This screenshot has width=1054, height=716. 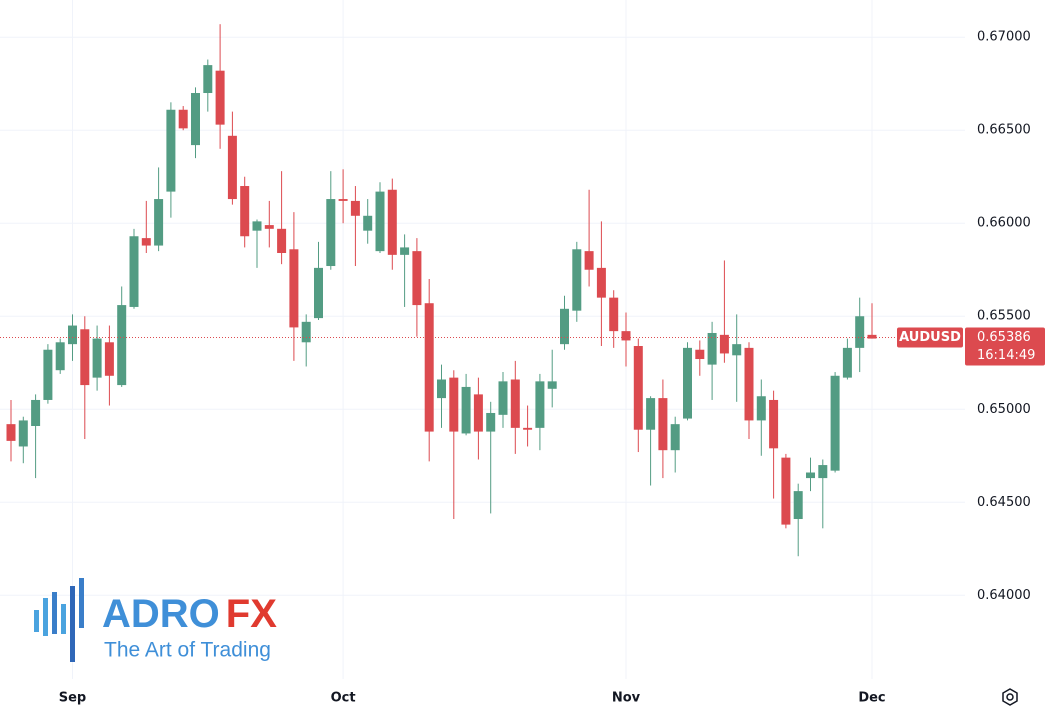 I want to click on settings-dot, so click(x=1010, y=697).